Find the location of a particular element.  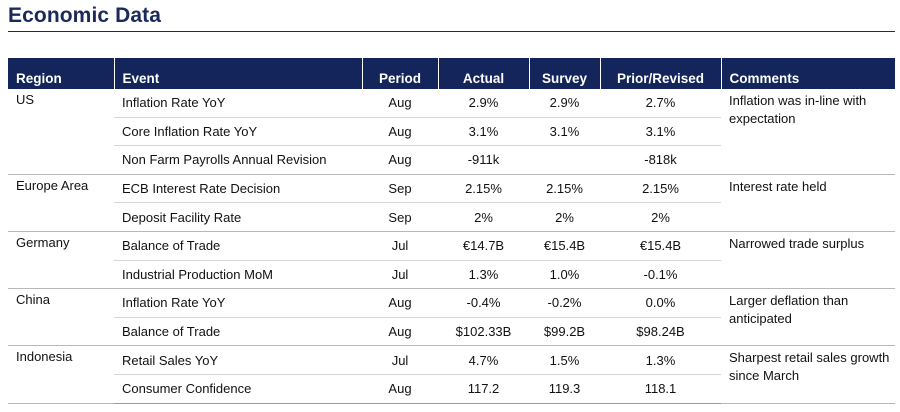

actual-cell: €14.7B is located at coordinates (483, 246).